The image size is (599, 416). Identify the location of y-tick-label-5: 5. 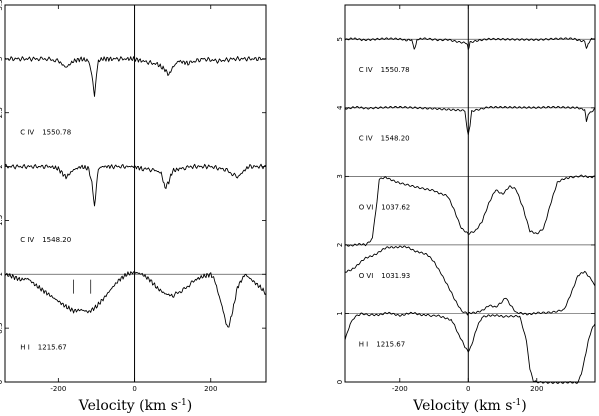
(340, 39).